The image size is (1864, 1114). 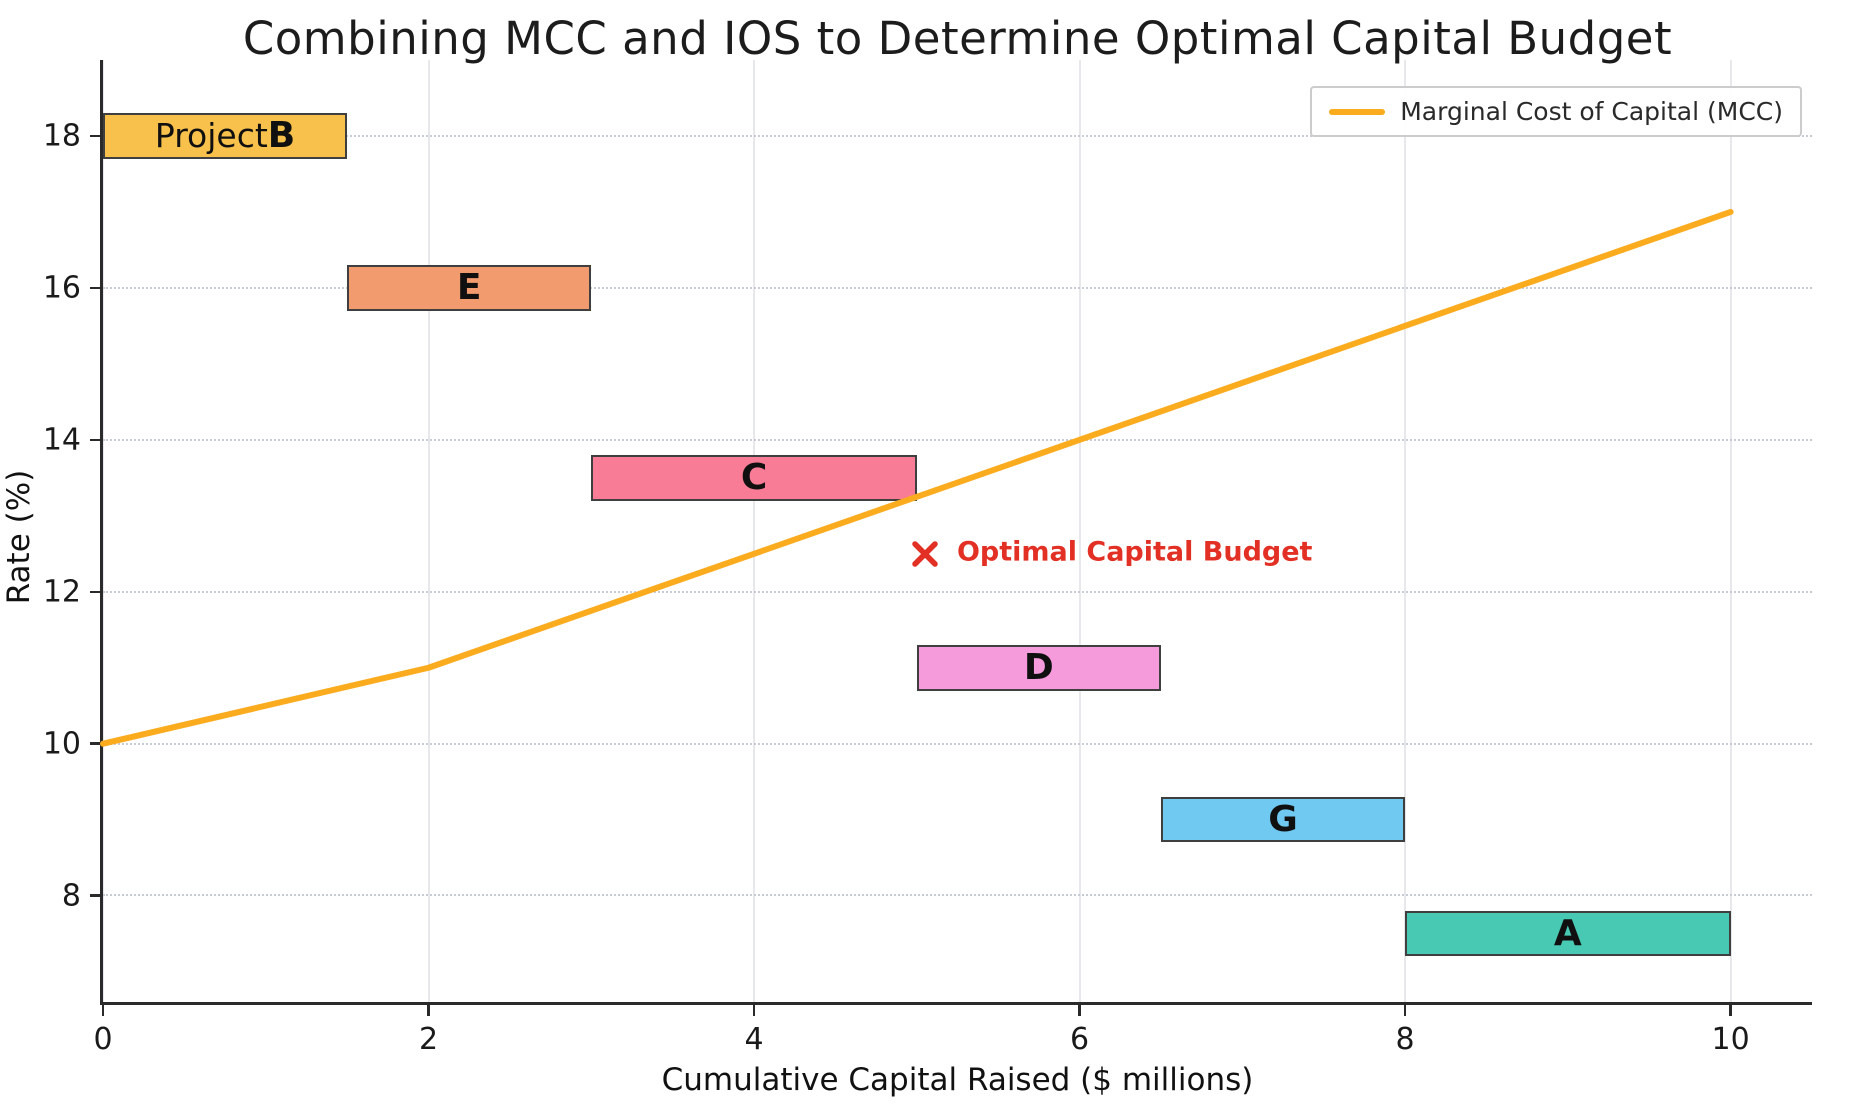 I want to click on project-box-letter: D, so click(x=1038, y=668).